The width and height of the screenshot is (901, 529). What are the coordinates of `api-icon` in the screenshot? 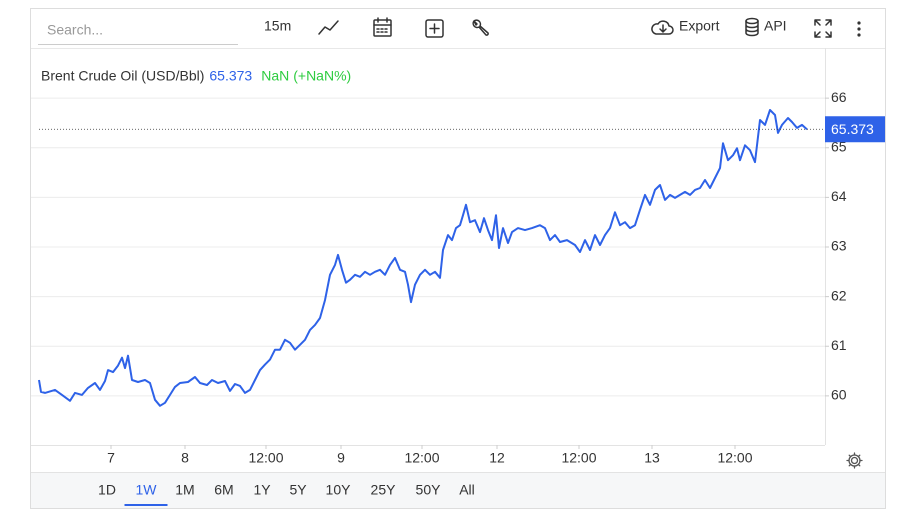 It's located at (752, 27).